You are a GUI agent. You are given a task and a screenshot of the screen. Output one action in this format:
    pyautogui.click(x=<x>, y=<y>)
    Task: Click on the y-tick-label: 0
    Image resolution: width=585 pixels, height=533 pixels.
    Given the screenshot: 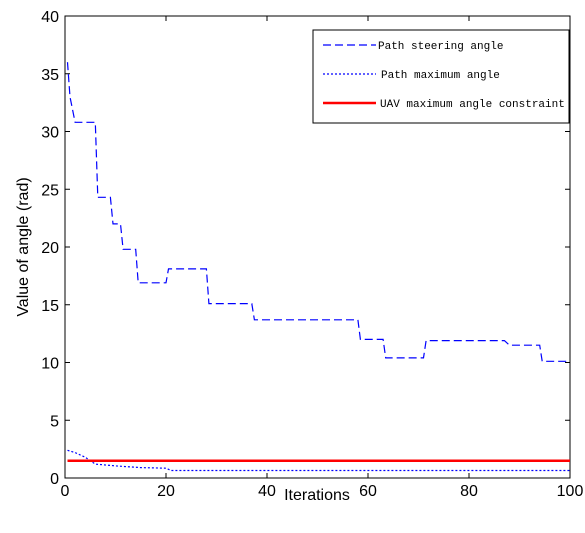 What is the action you would take?
    pyautogui.click(x=54, y=479)
    